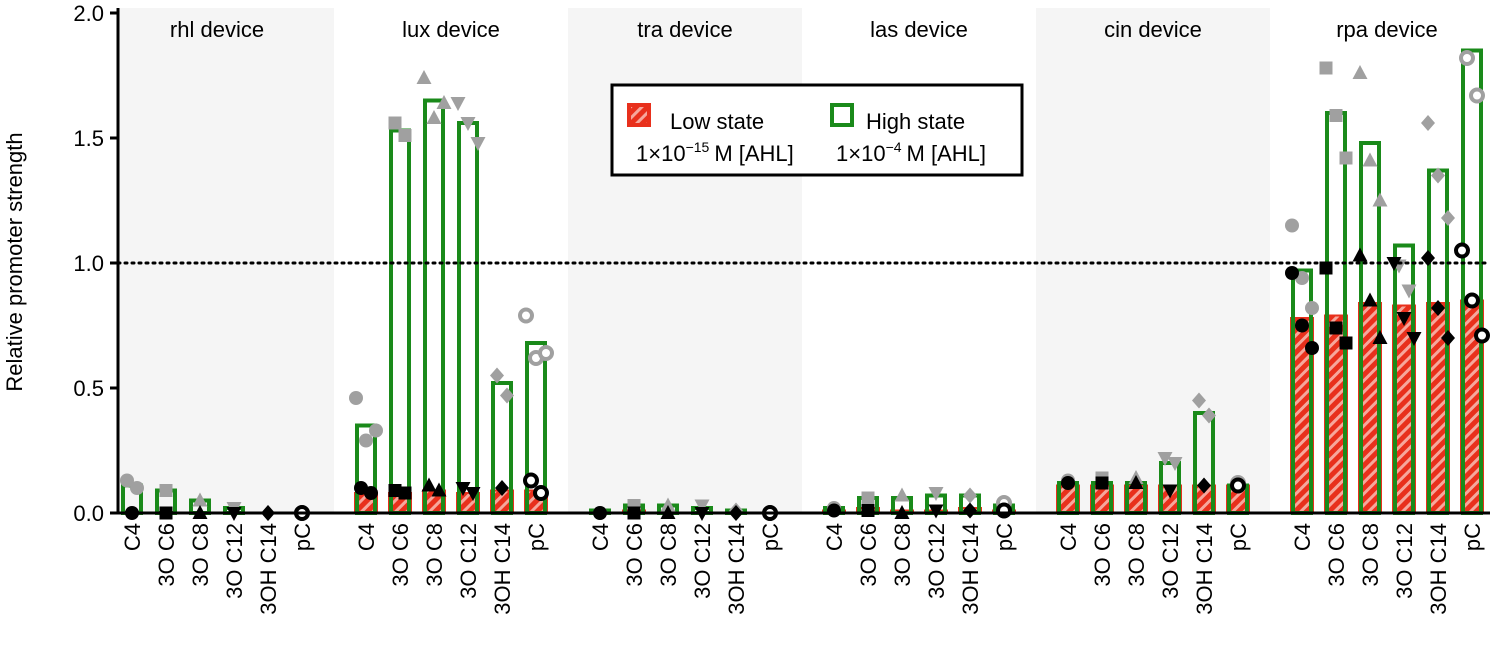 The image size is (1495, 647). I want to click on group-title: lux device, so click(451, 29).